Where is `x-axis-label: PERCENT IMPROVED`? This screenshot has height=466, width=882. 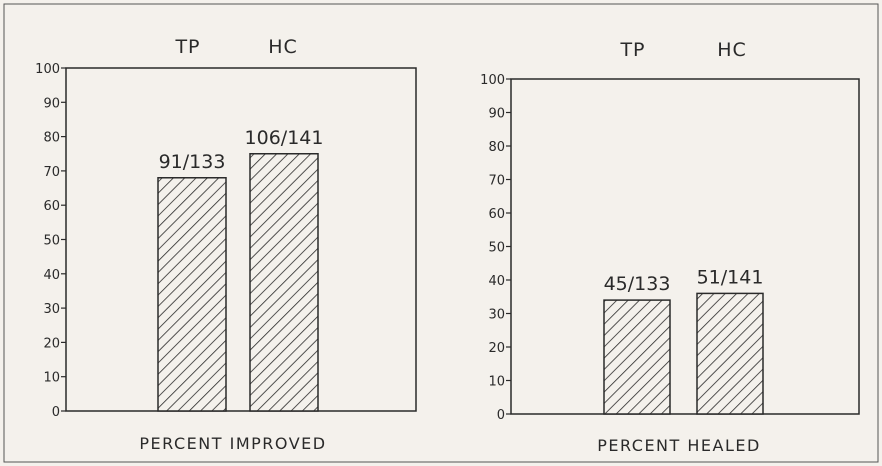 x-axis-label: PERCENT IMPROVED is located at coordinates (232, 443).